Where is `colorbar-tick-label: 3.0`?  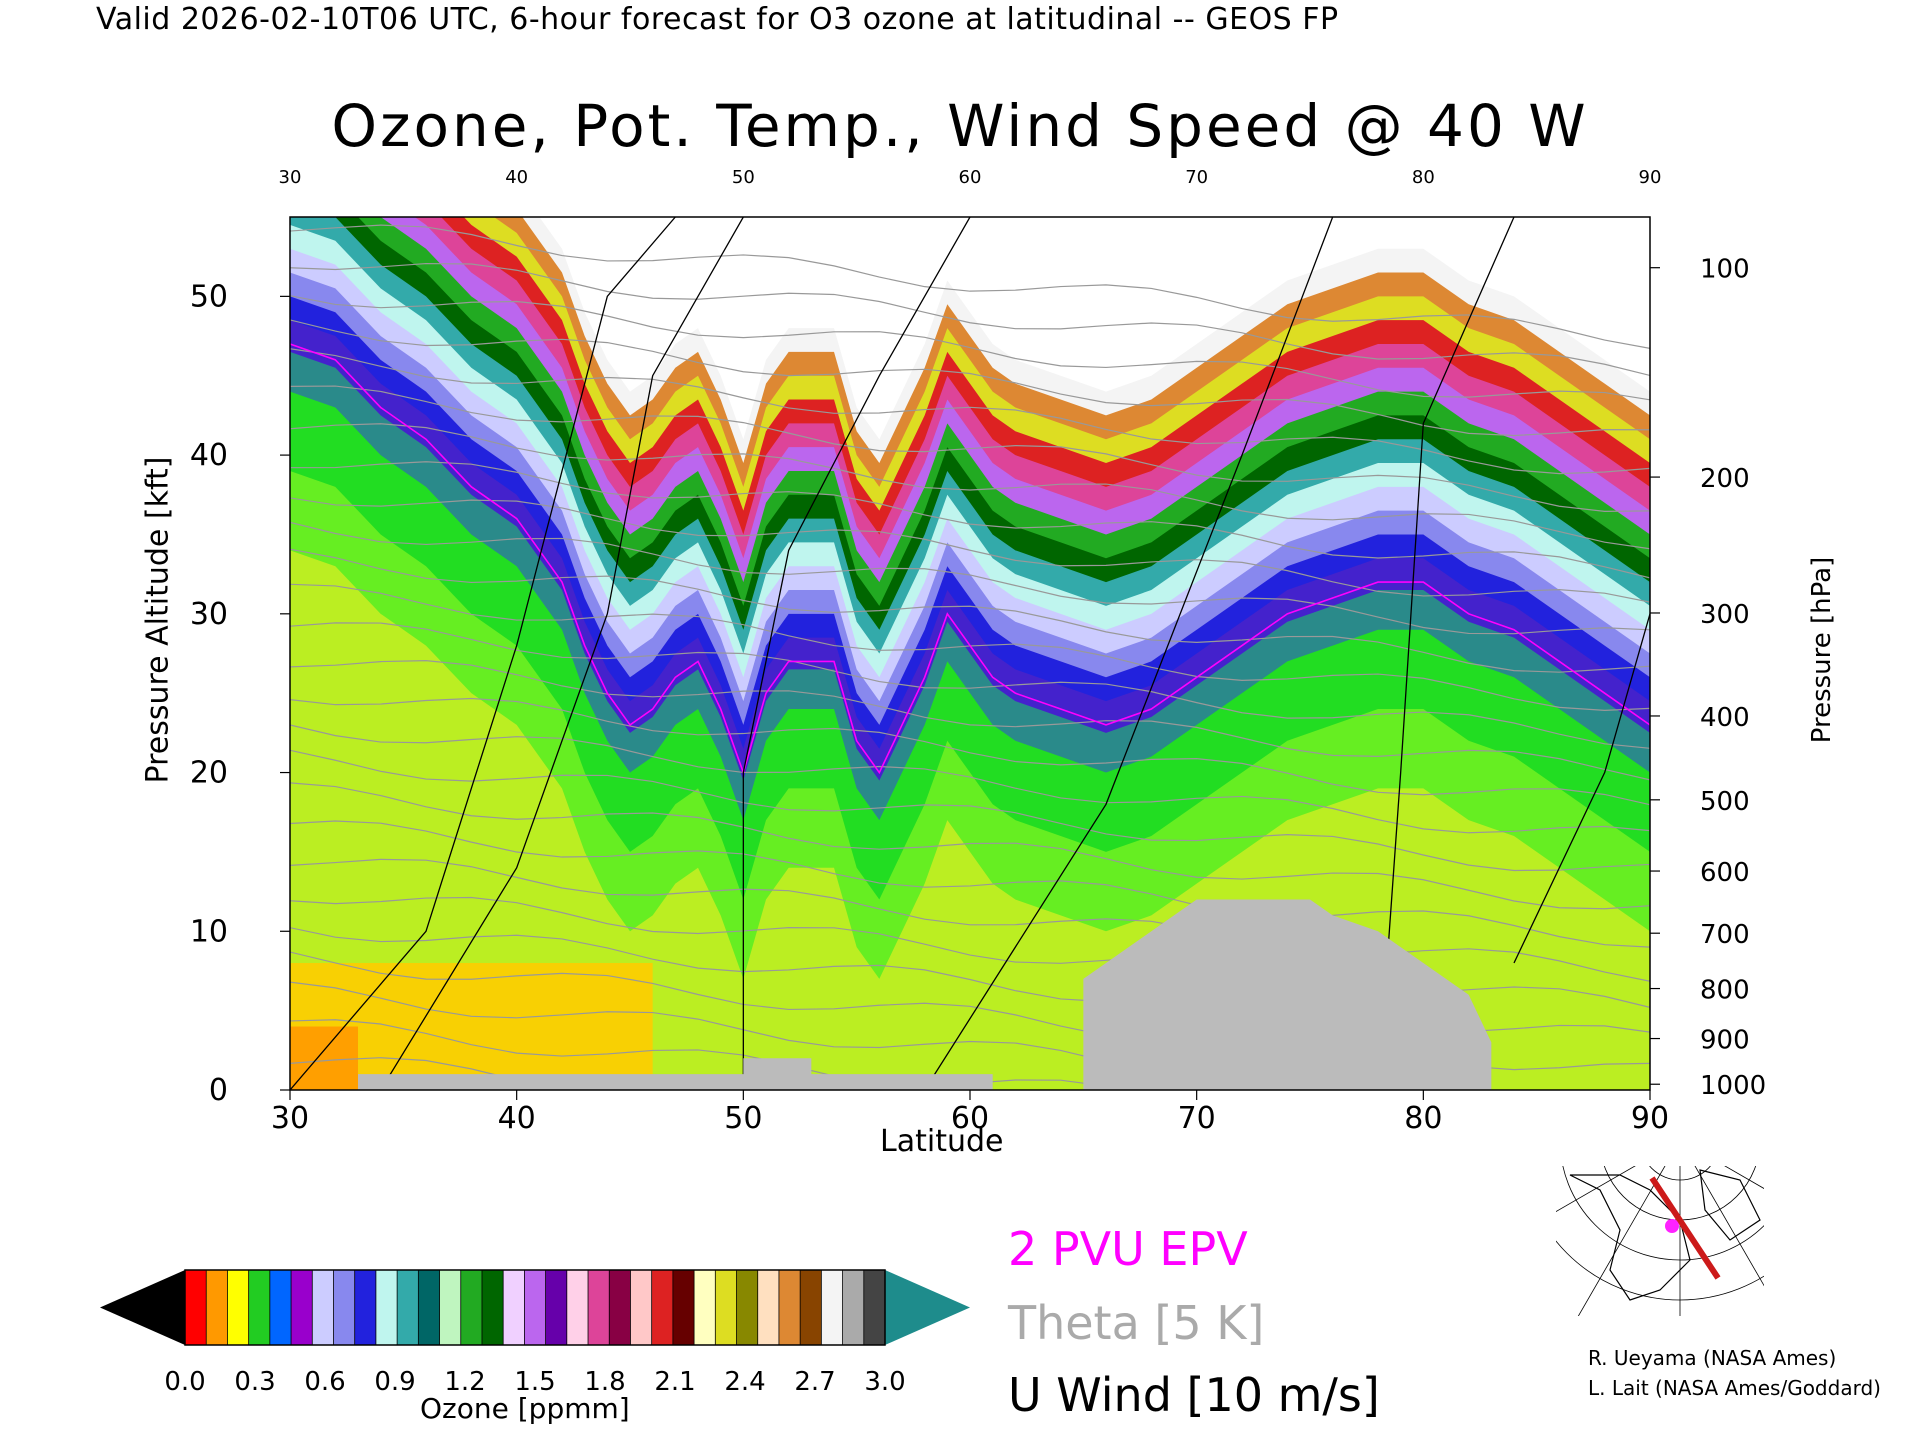
colorbar-tick-label: 3.0 is located at coordinates (884, 1382).